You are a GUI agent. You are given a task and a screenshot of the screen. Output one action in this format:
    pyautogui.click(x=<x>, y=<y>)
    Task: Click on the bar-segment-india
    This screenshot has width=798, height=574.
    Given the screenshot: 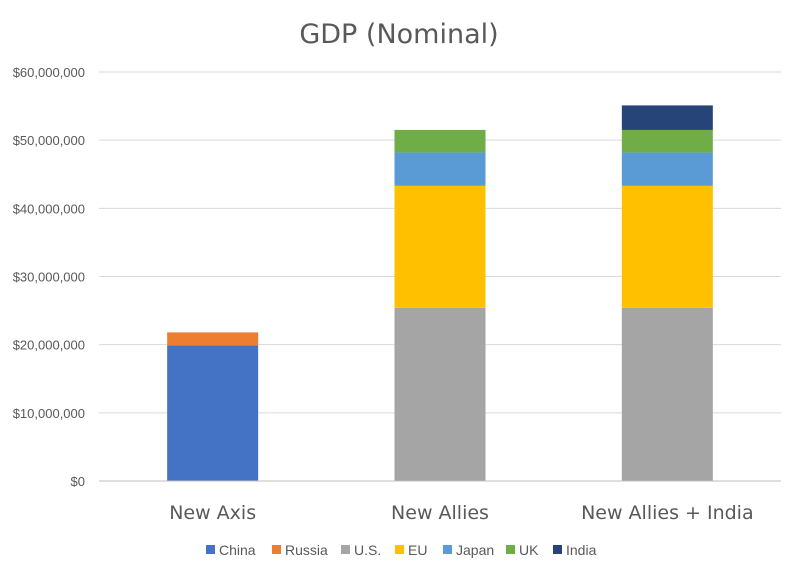 What is the action you would take?
    pyautogui.click(x=667, y=117)
    